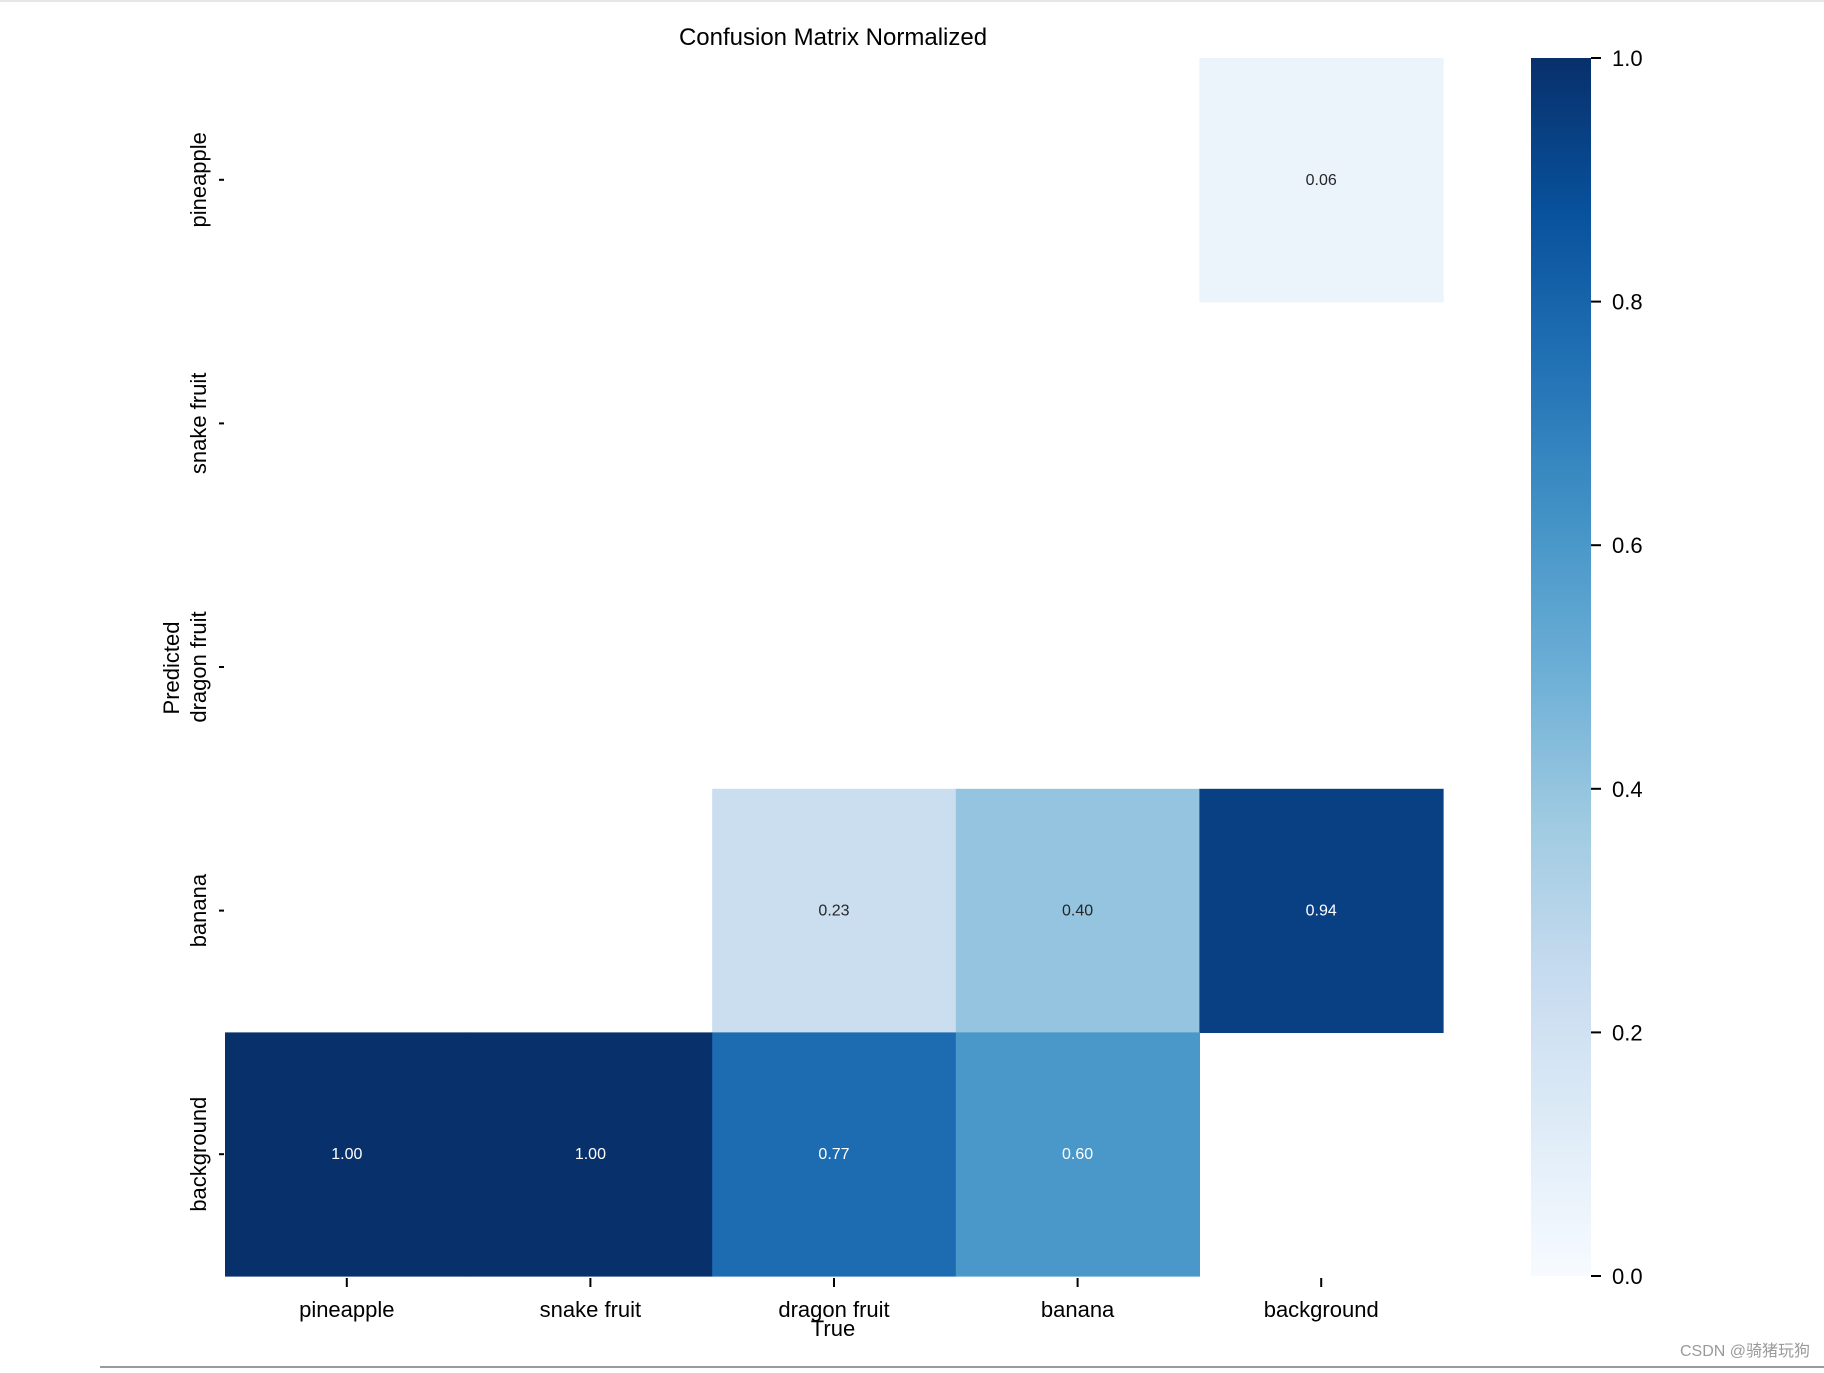 The height and width of the screenshot is (1373, 1824). I want to click on cell-value-label: 0.23, so click(833, 911).